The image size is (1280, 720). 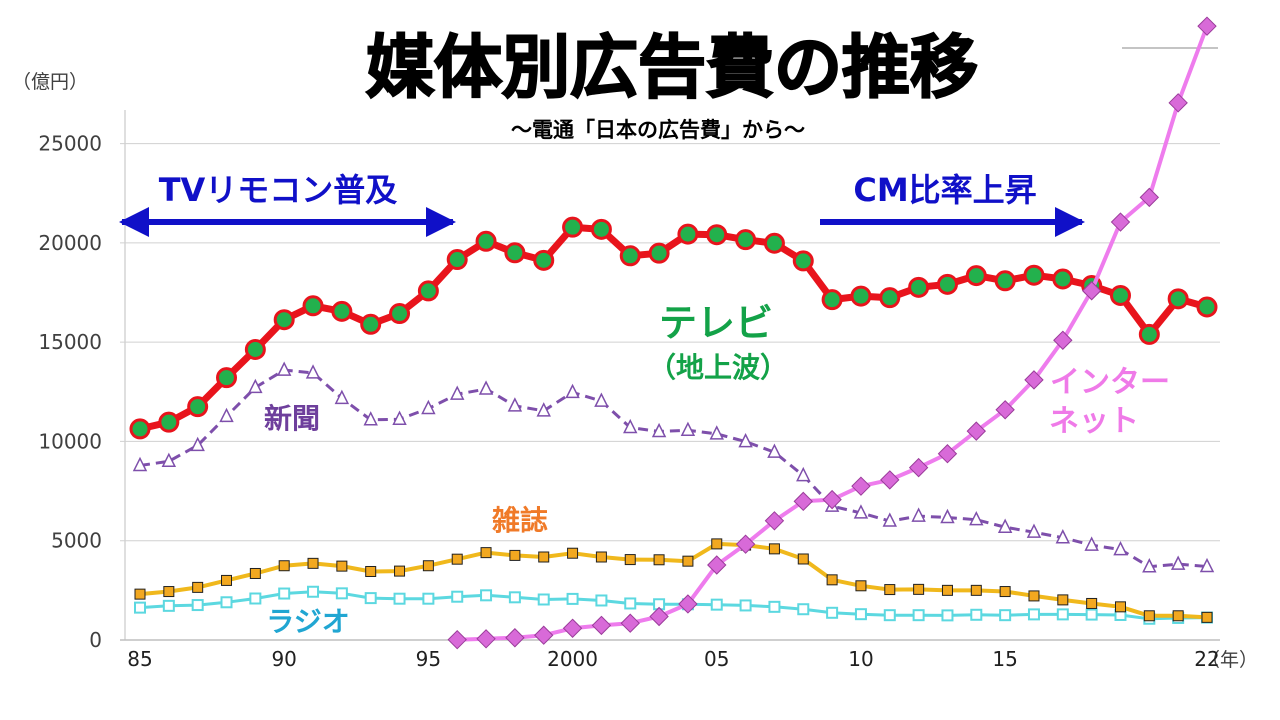 I want to click on x-tick-label: 2000, so click(x=572, y=659).